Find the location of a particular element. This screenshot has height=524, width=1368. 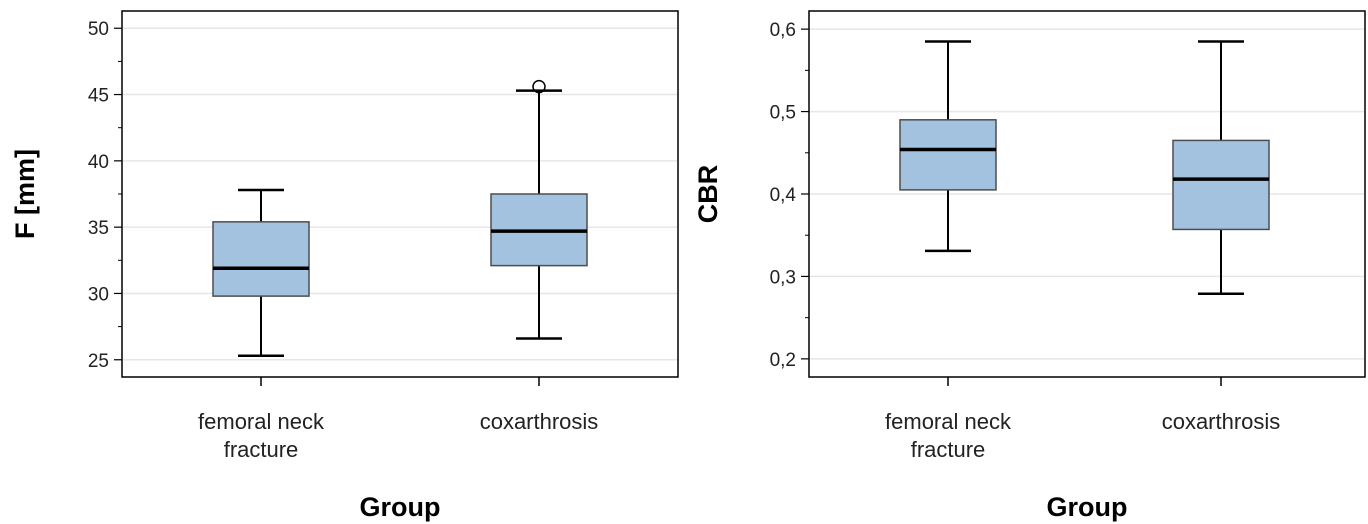

y-tick-label: 0,2 is located at coordinates (783, 360).